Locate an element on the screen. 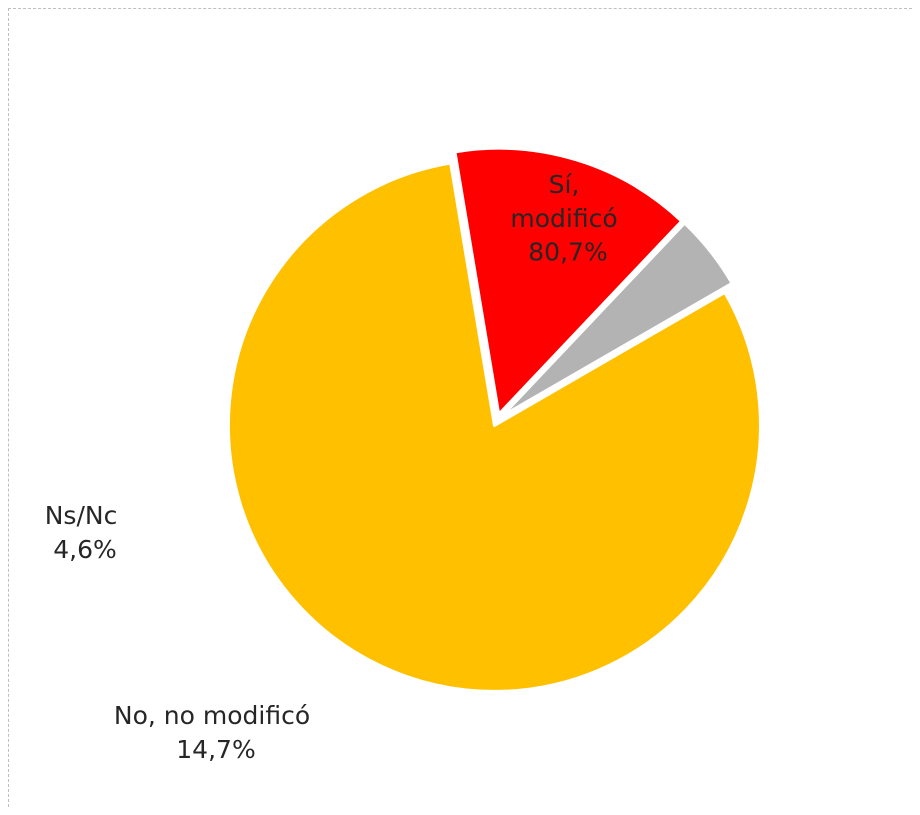 The height and width of the screenshot is (815, 920). slice-ns-nc is located at coordinates (617, 319).